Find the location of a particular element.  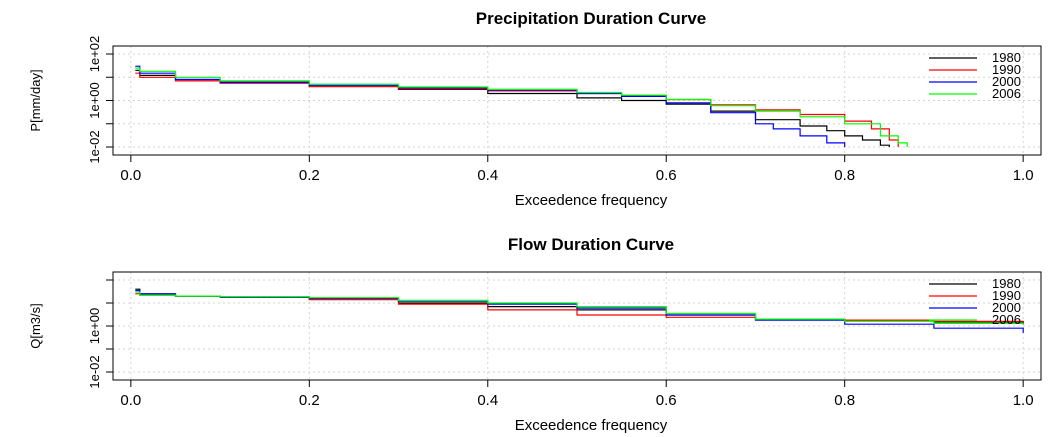

series-line-2000 is located at coordinates (490, 106).